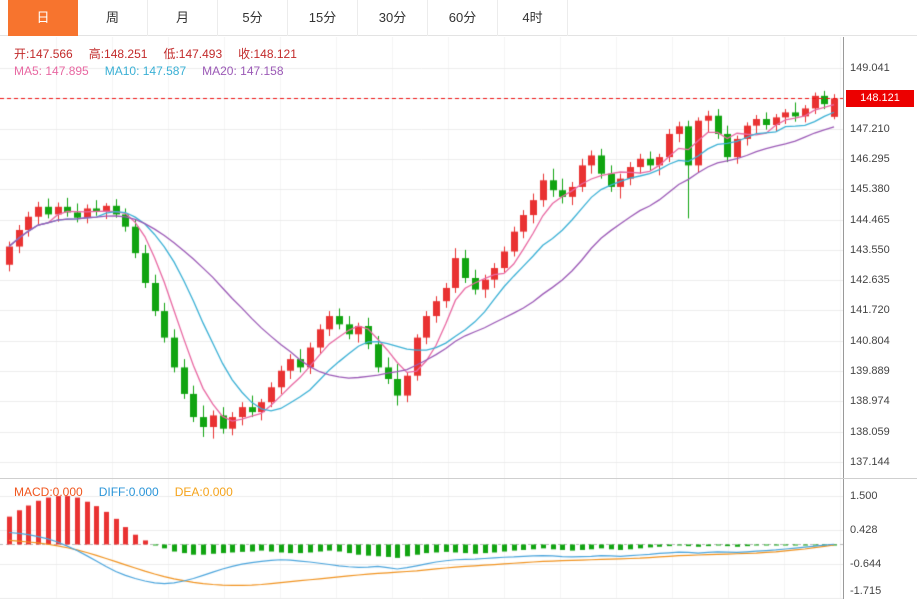 This screenshot has width=917, height=599. Describe the element at coordinates (203, 492) in the screenshot. I see `dea-value: DEA:0.000` at that location.